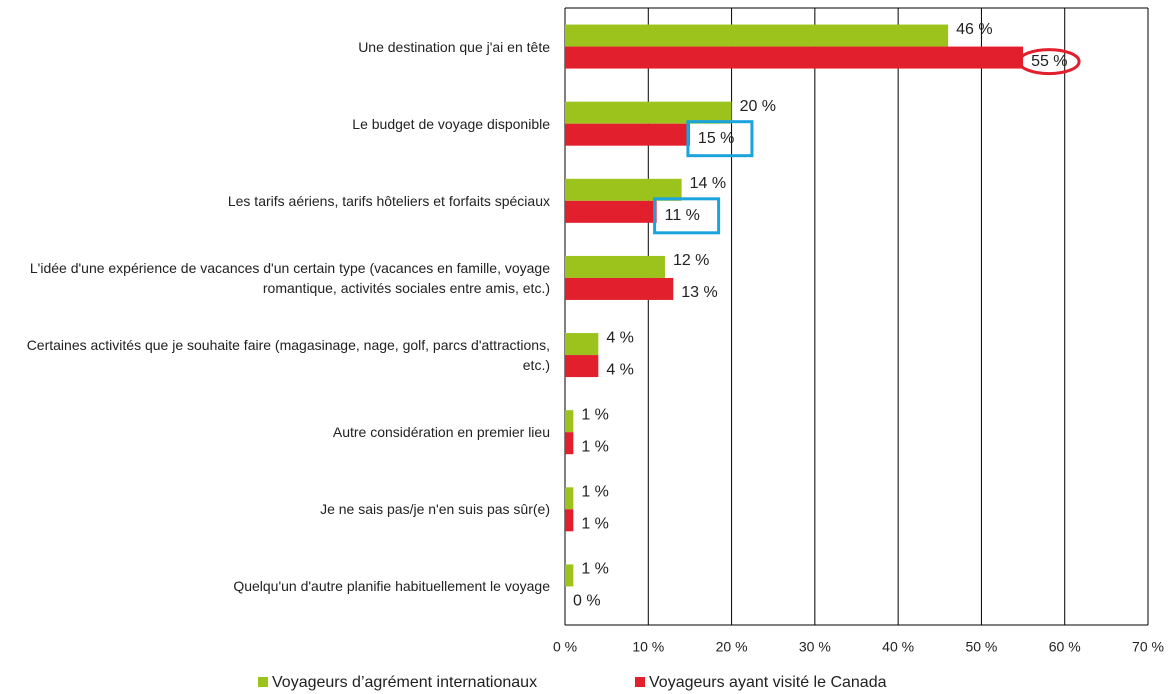 The width and height of the screenshot is (1174, 694). Describe the element at coordinates (1148, 647) in the screenshot. I see `x-tick-label: 70 %` at that location.